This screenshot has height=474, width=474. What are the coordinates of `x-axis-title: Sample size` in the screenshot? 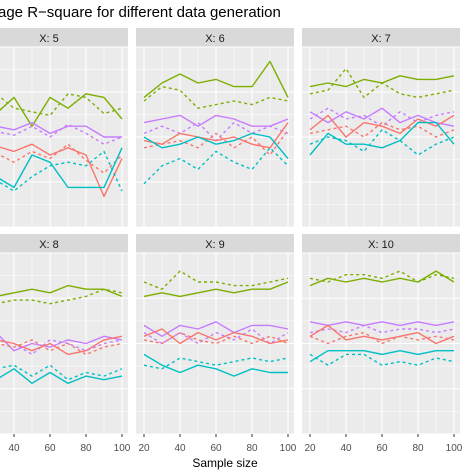 It's located at (225, 463).